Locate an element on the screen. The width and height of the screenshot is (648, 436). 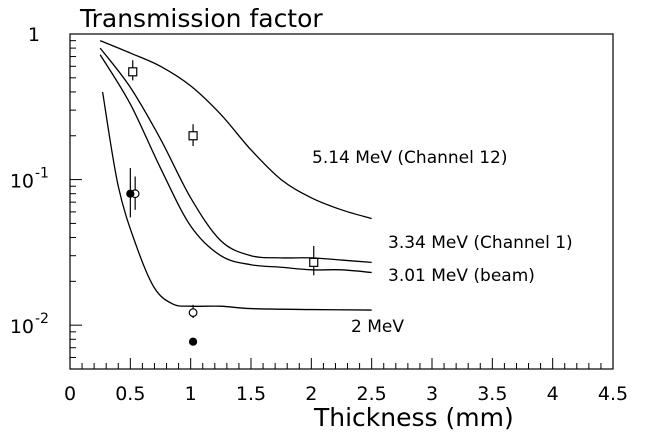
y-tick-label: 10 -2 is located at coordinates (29, 324).